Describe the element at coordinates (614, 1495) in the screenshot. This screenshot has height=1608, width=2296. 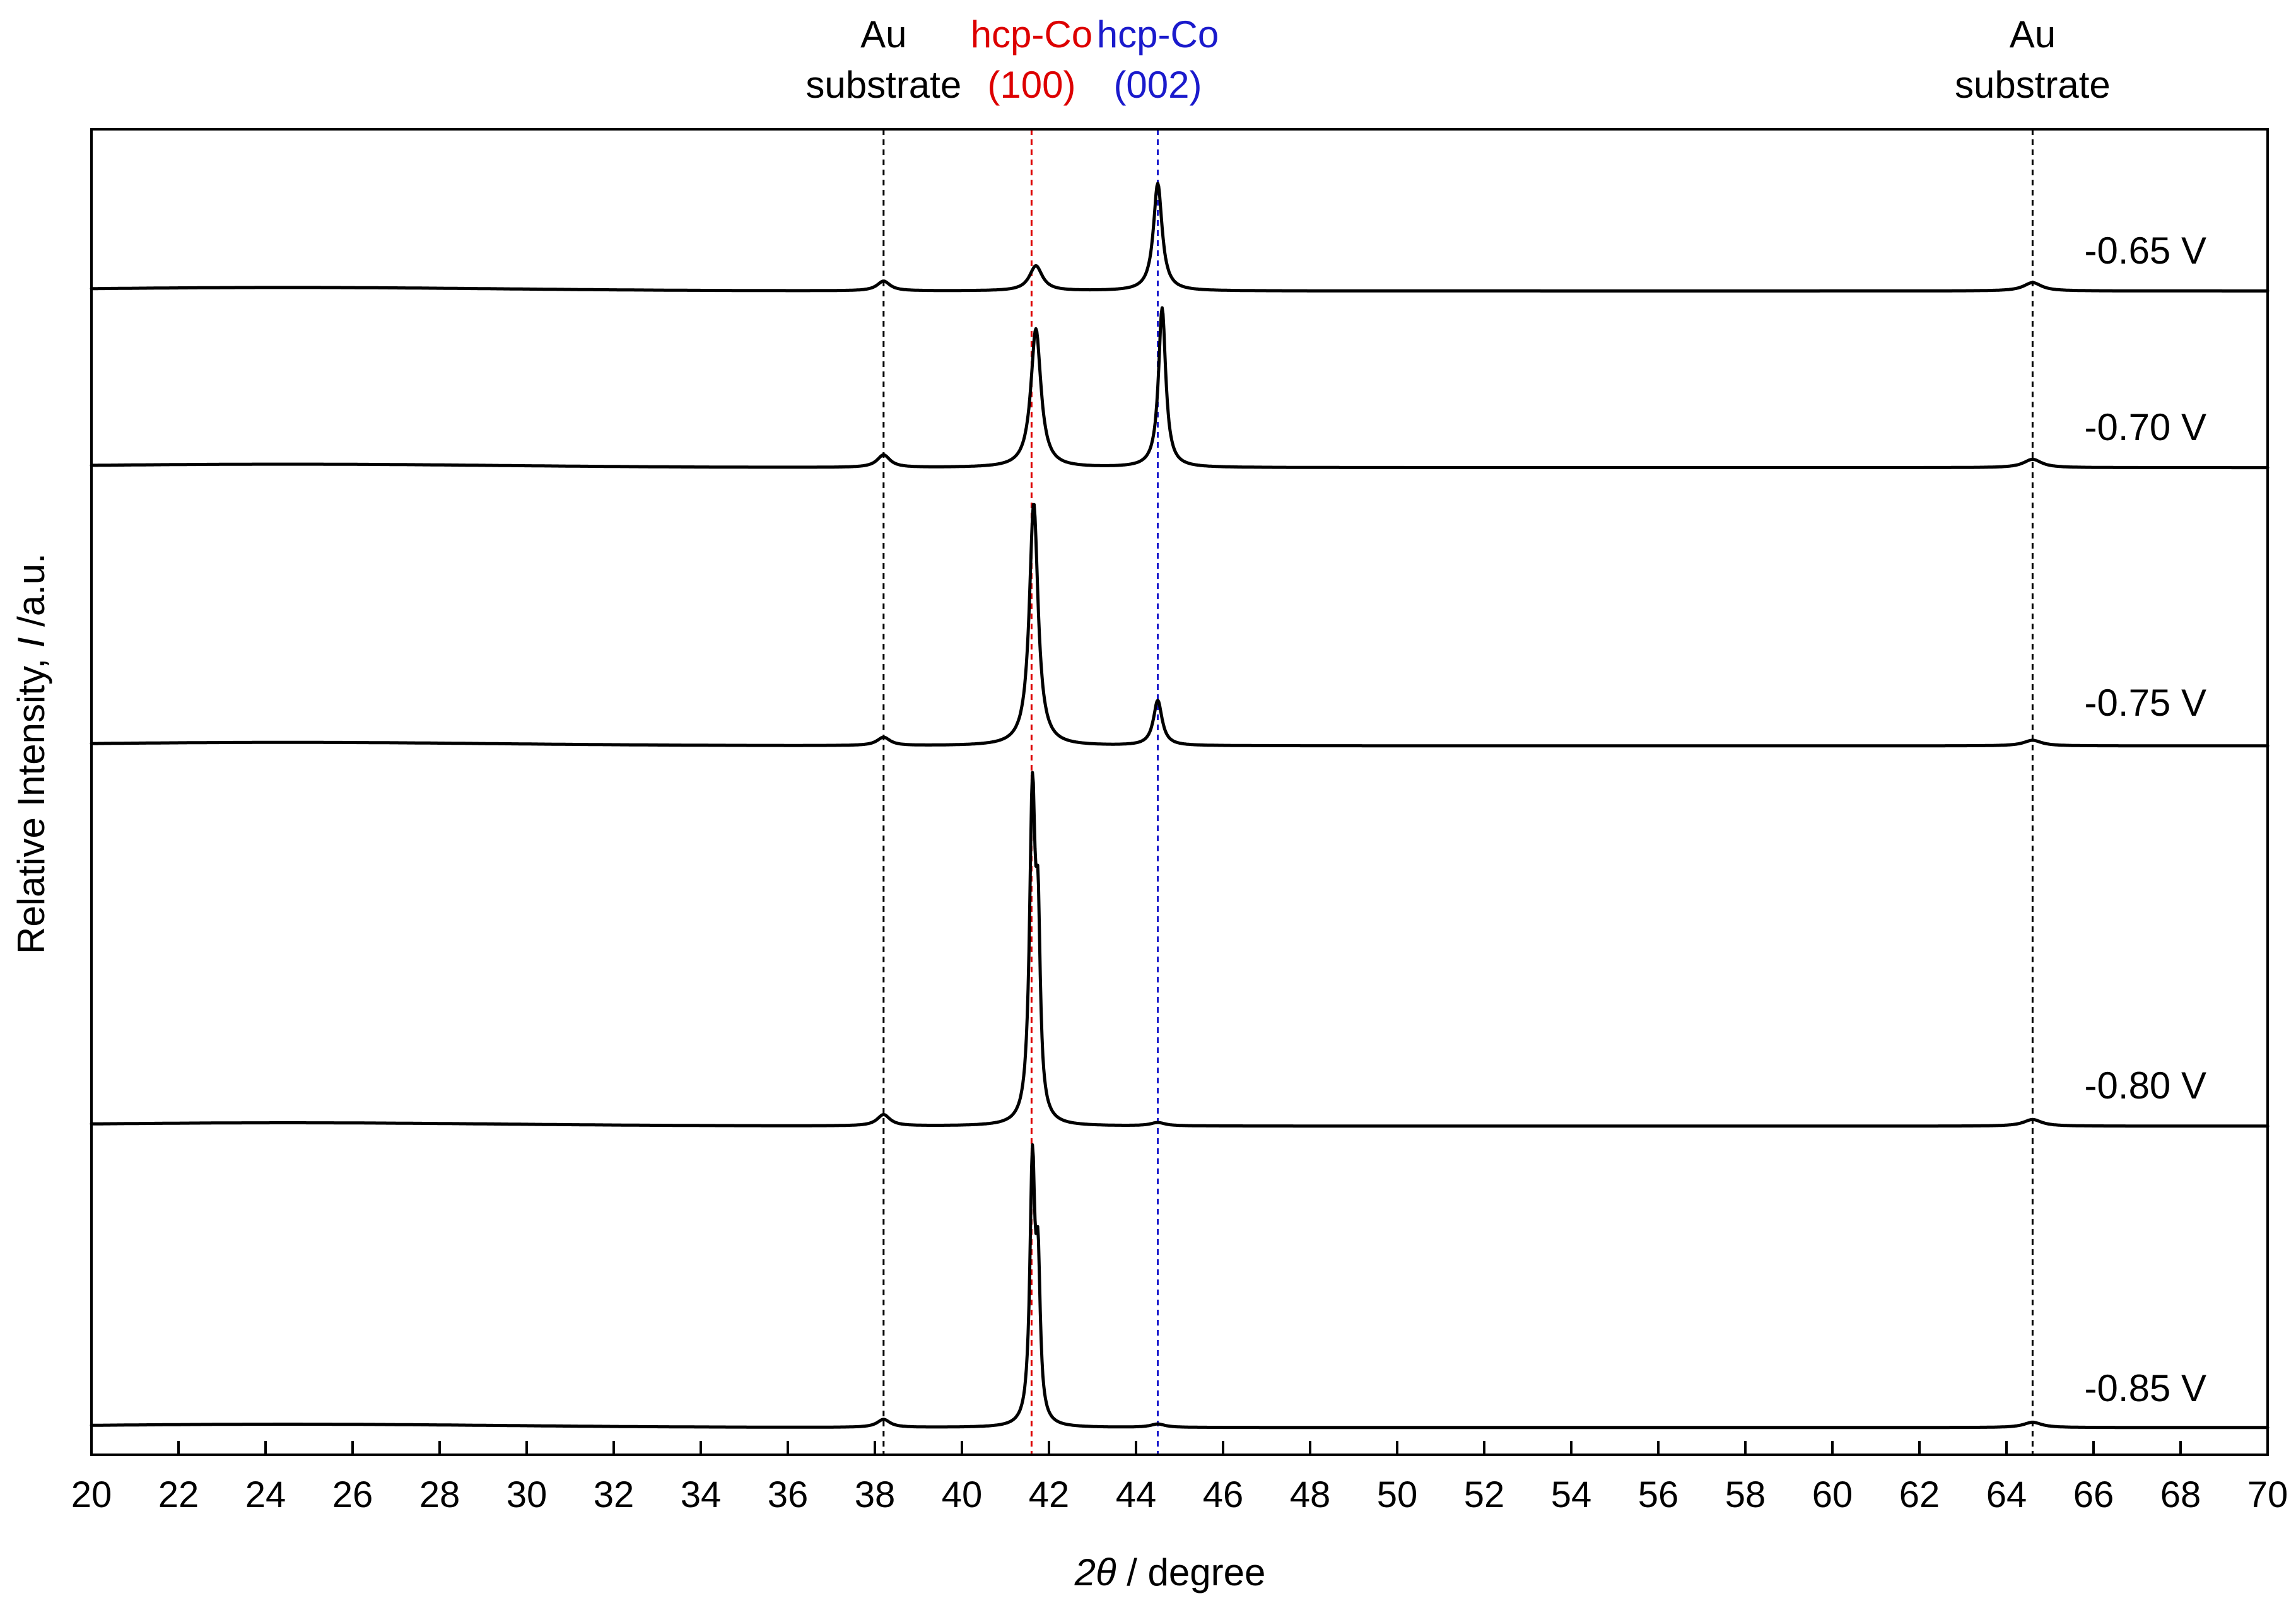
I see `x-tick-label: 32` at that location.